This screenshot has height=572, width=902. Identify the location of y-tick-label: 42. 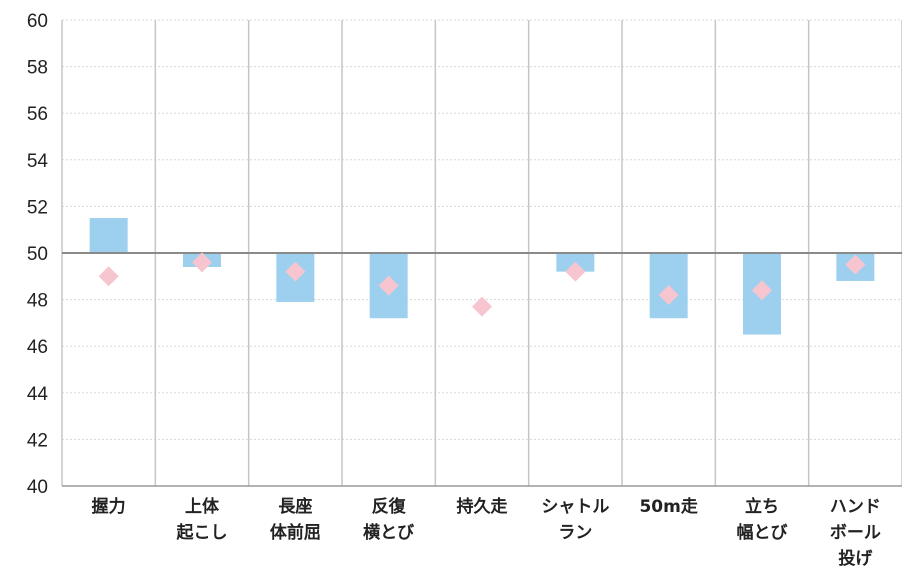
(37, 440).